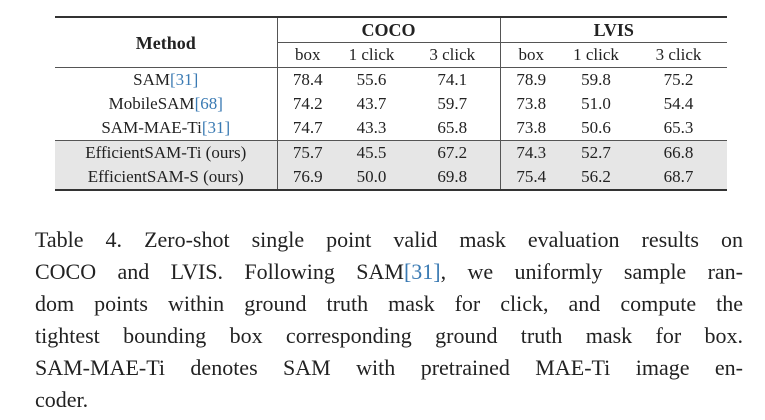  I want to click on value-cell: 59.7, so click(452, 103).